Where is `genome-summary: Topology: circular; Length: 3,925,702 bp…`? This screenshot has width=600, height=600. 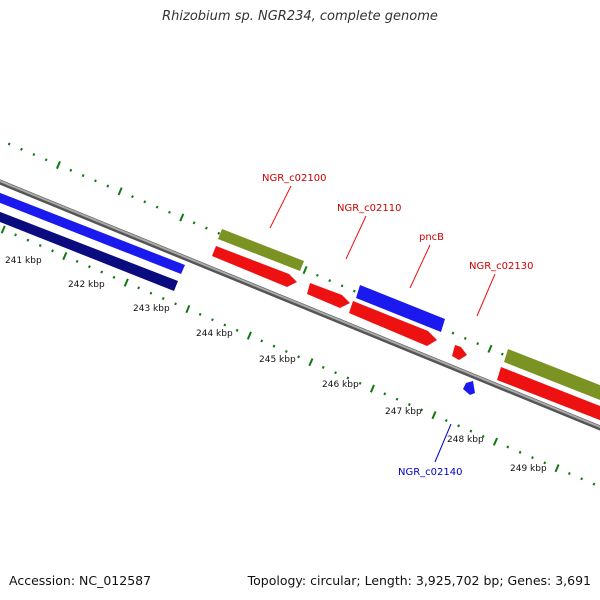 genome-summary: Topology: circular; Length: 3,925,702 bp… is located at coordinates (419, 580).